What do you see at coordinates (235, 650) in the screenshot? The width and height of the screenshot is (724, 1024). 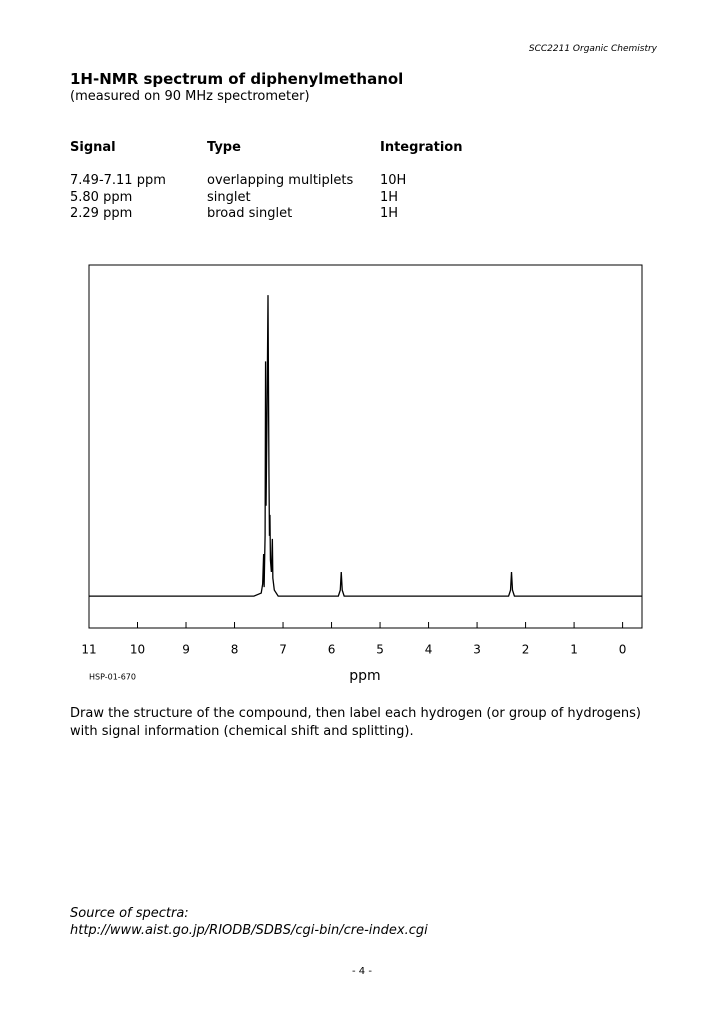 I see `x-tick-label: 8` at bounding box center [235, 650].